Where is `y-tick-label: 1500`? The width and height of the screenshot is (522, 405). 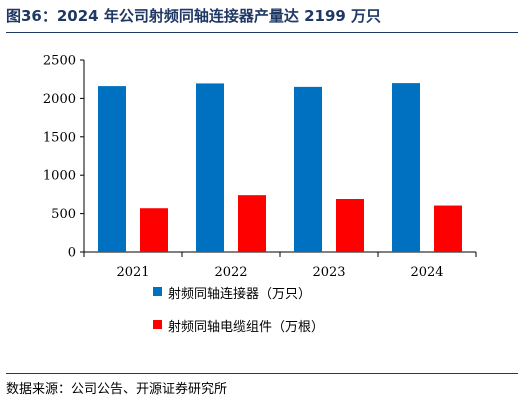 y-tick-label: 1500 is located at coordinates (59, 137).